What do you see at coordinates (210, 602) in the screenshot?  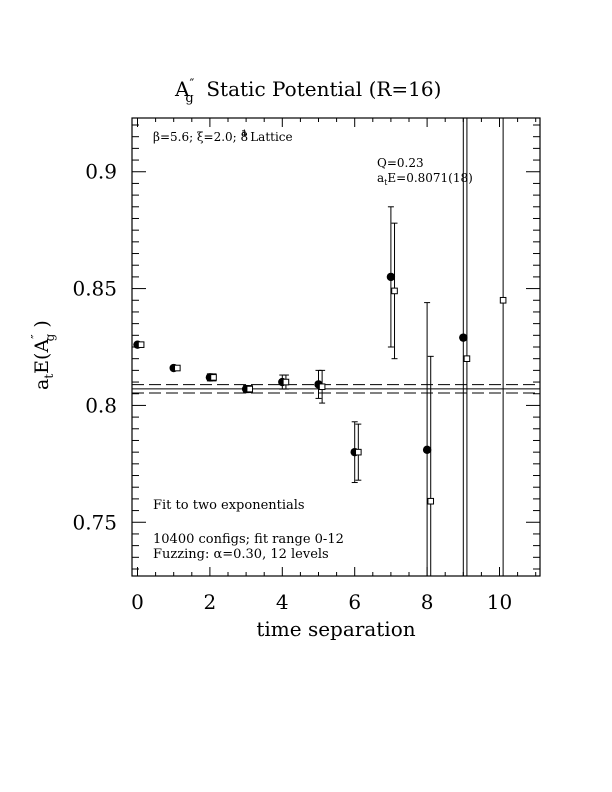 I see `x-tick-label: 2` at bounding box center [210, 602].